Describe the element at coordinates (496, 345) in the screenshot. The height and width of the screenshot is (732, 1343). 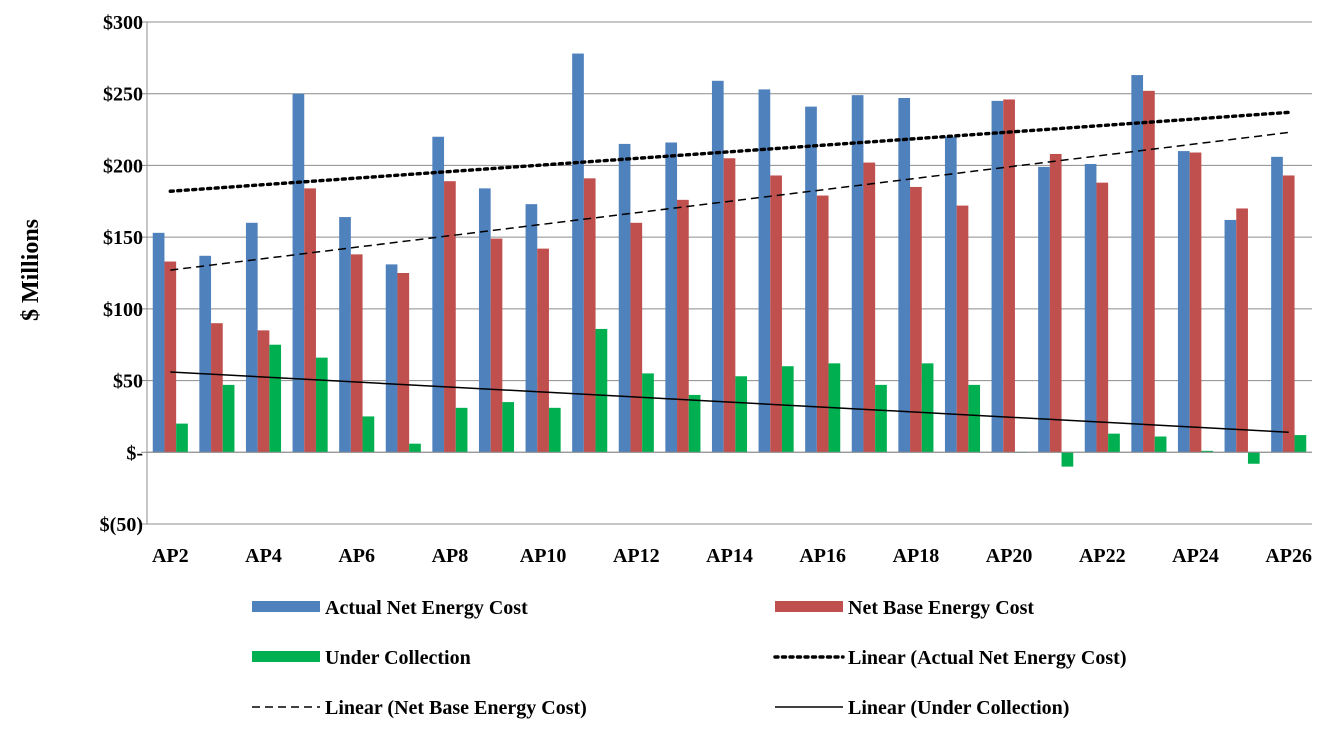
I see `bar-net-base-energy-cost-ap9` at that location.